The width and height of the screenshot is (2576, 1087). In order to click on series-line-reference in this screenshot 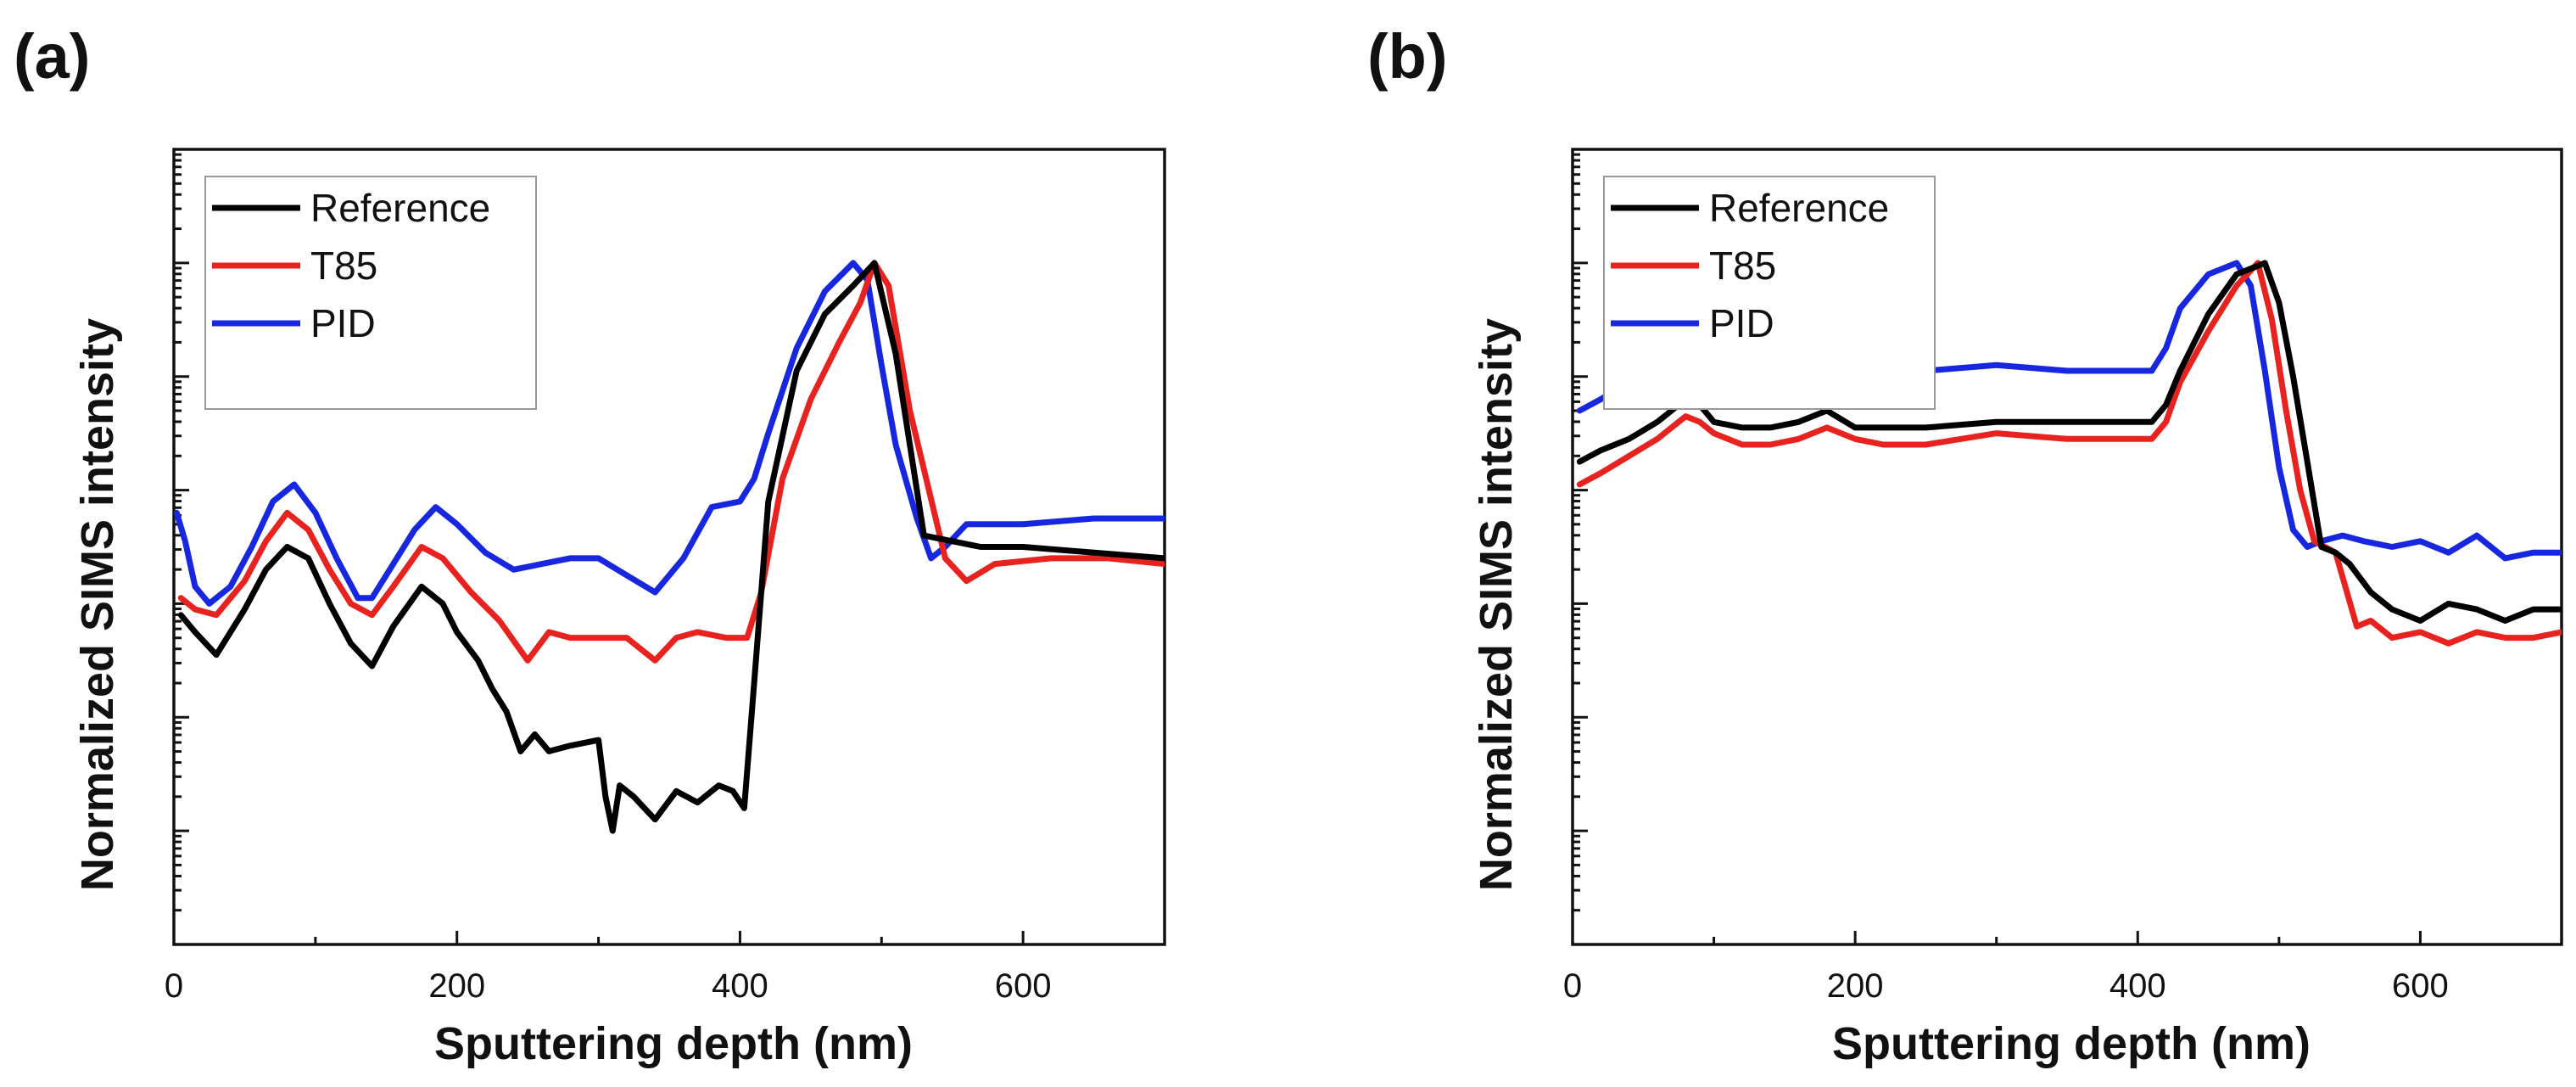, I will do `click(2069, 442)`.